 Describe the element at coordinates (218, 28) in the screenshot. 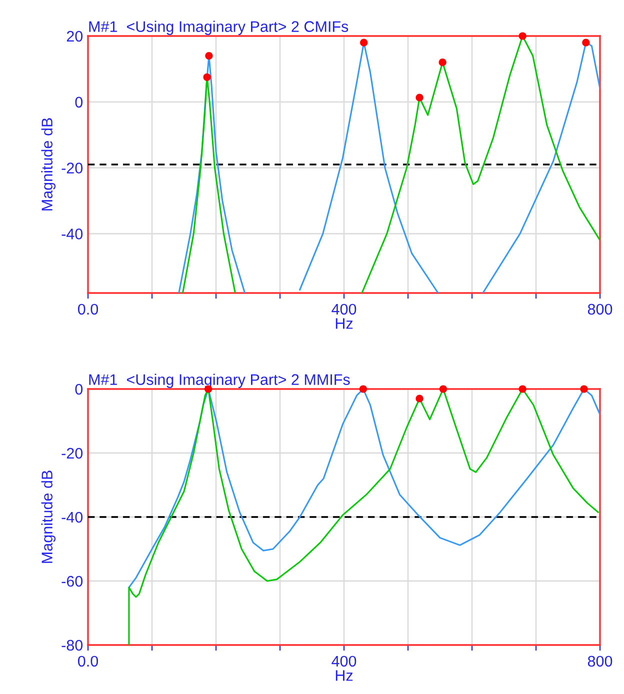

I see `chart-title: M#1 <Using Imaginary Part> 2 CMIFs` at that location.